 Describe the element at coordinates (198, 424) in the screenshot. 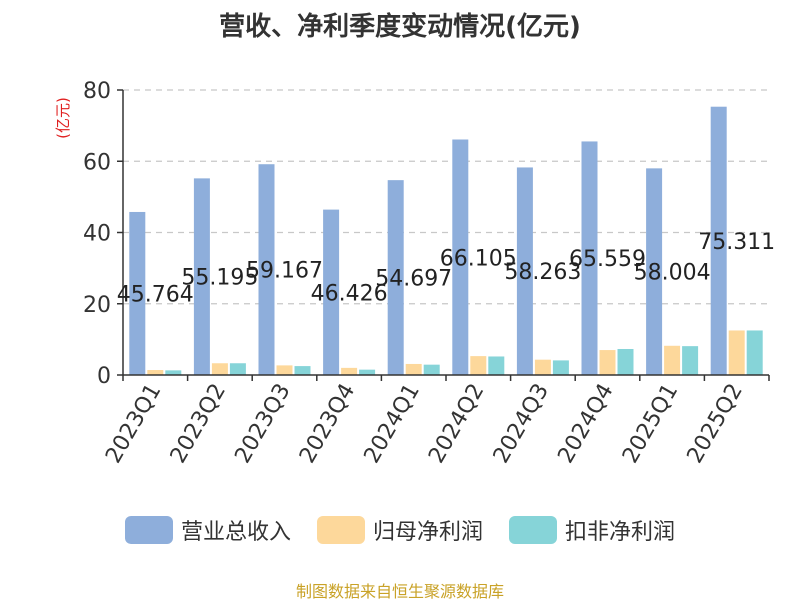

I see `x-tick-label: 2023Q2` at that location.